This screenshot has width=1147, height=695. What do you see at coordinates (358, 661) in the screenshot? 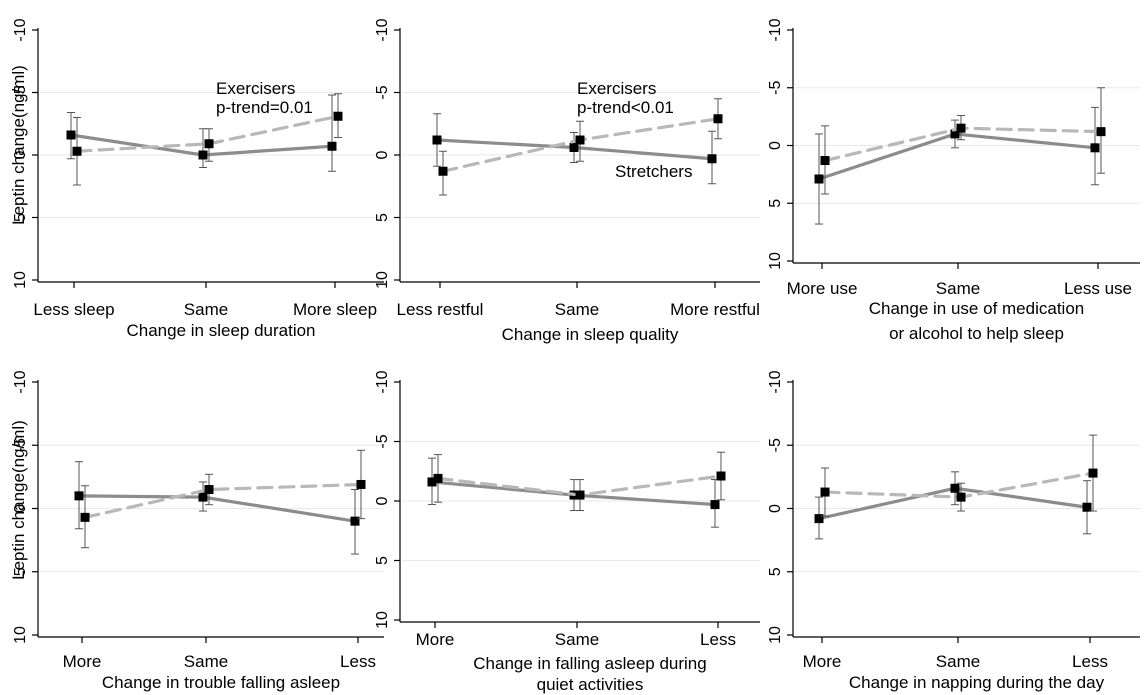
I see `panel-4-xtick-label-2: Less` at bounding box center [358, 661].